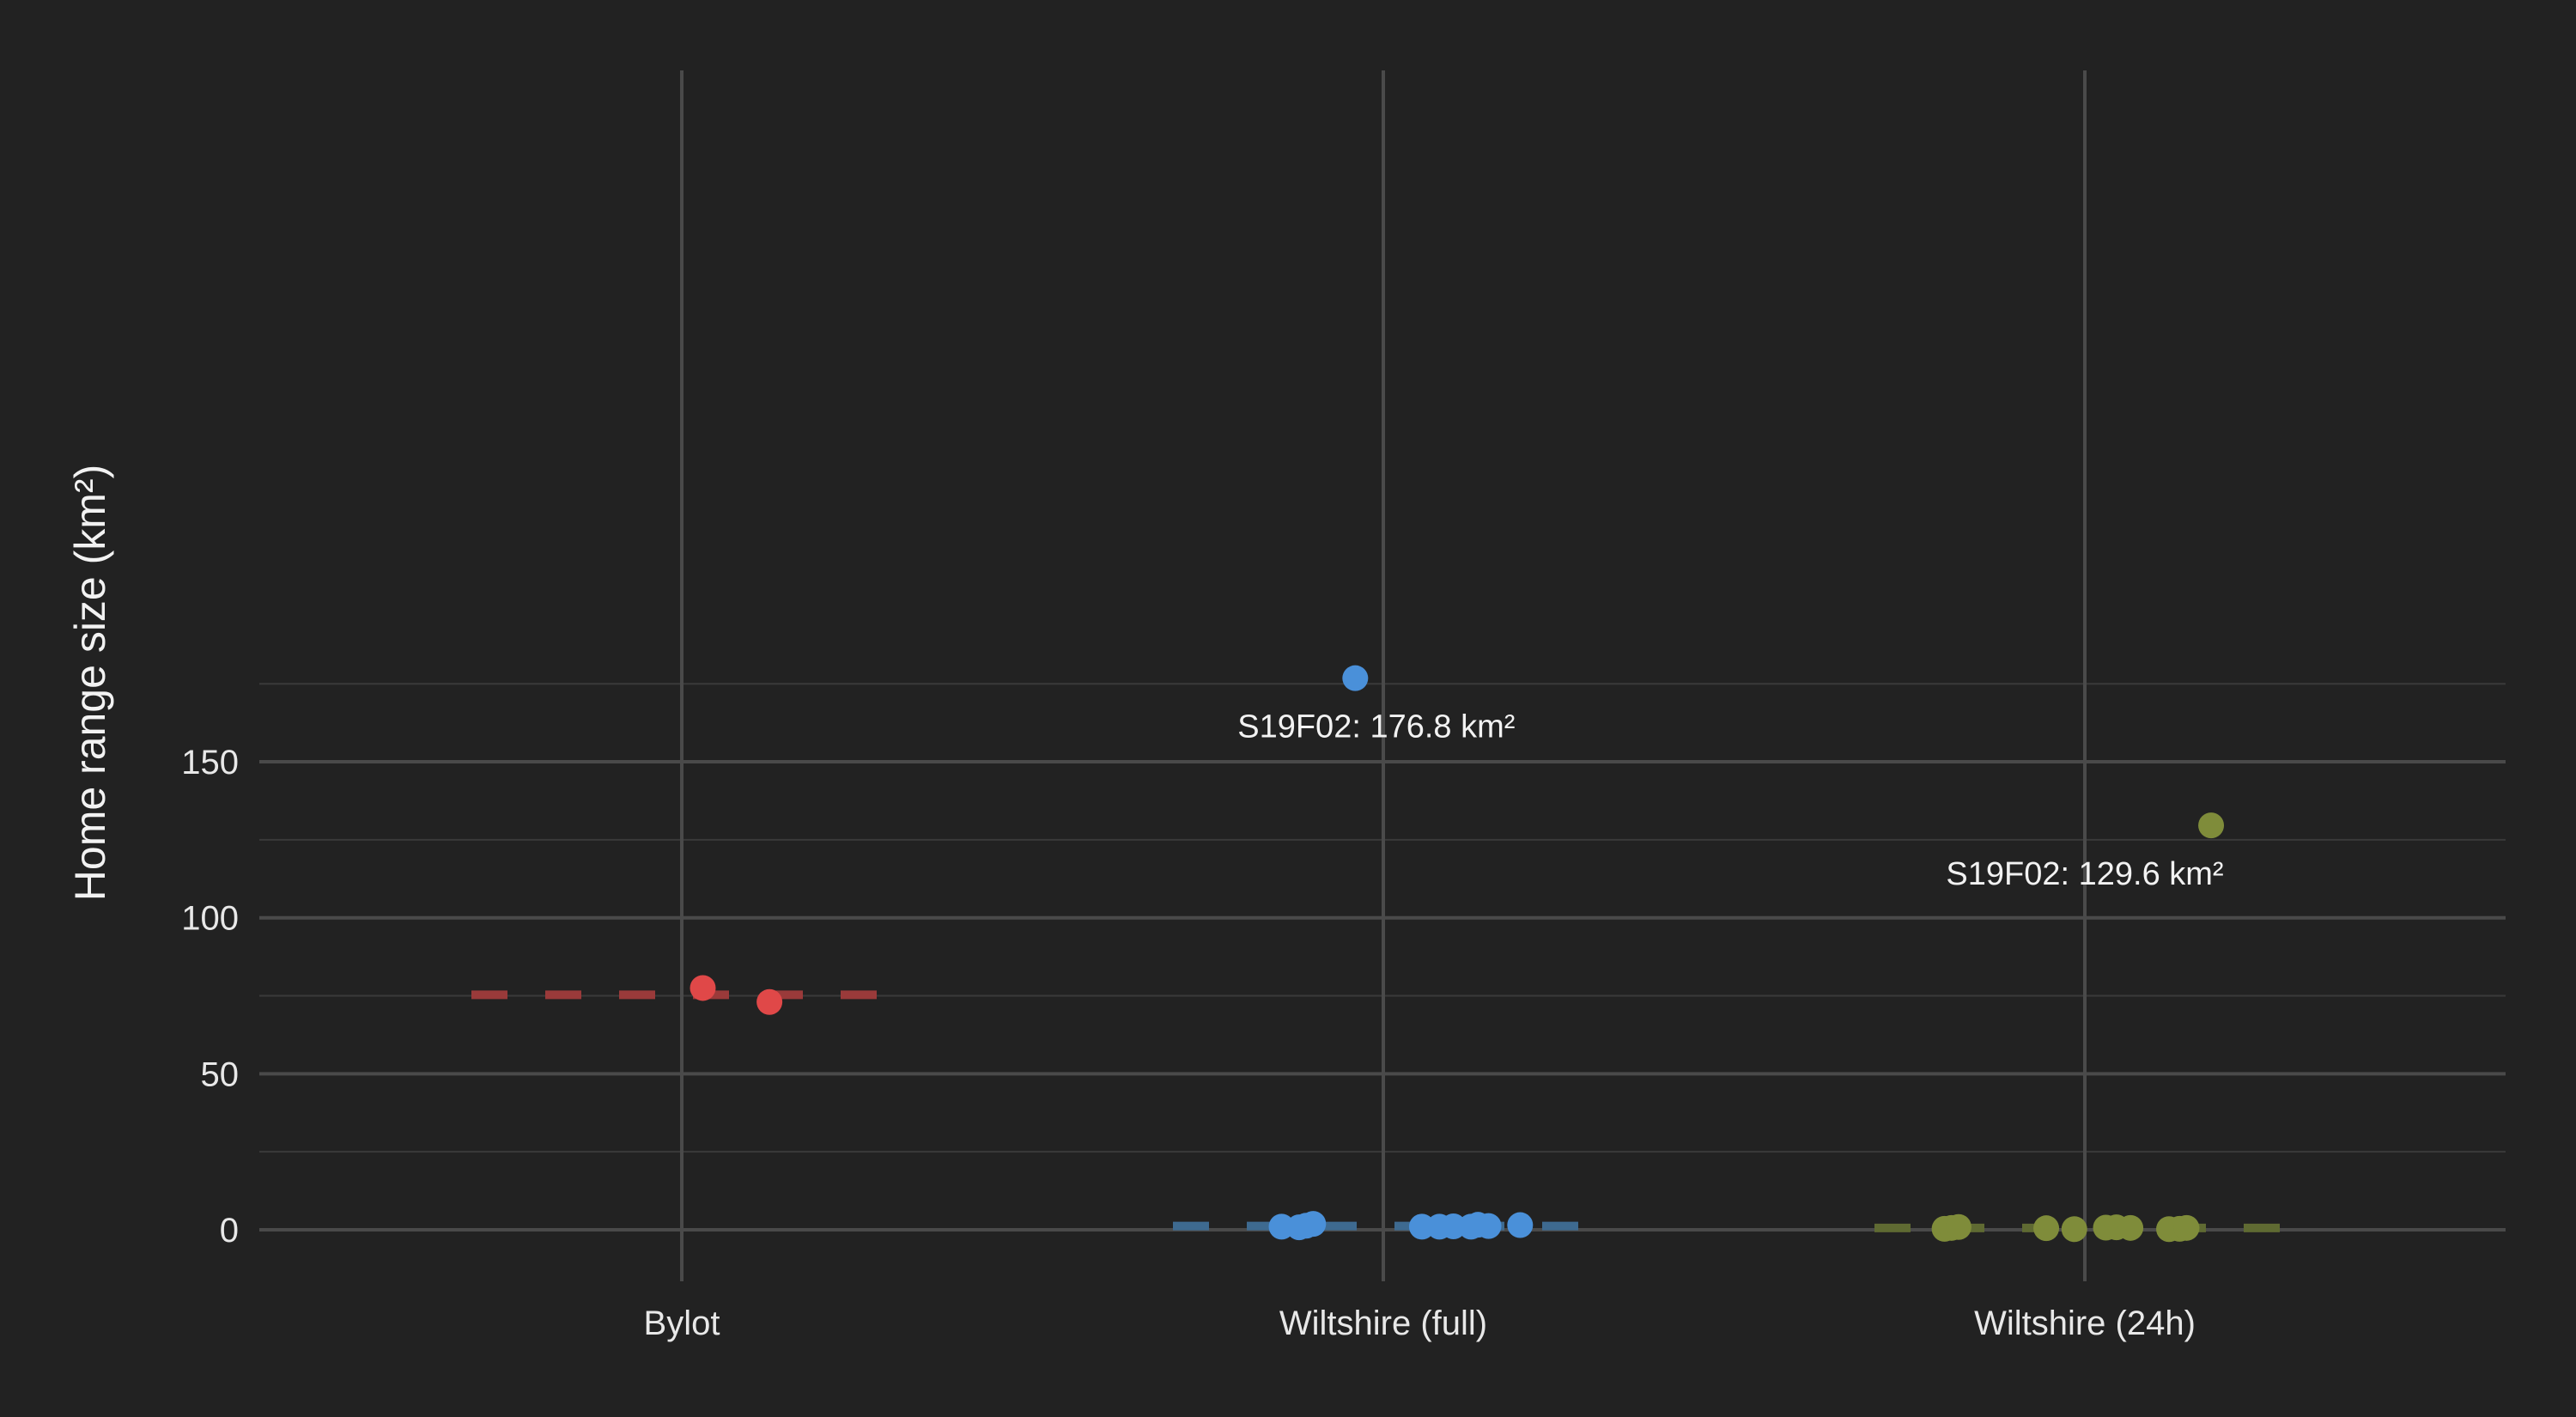 The height and width of the screenshot is (1417, 2576). Describe the element at coordinates (210, 919) in the screenshot. I see `y-tick-label: 100` at that location.